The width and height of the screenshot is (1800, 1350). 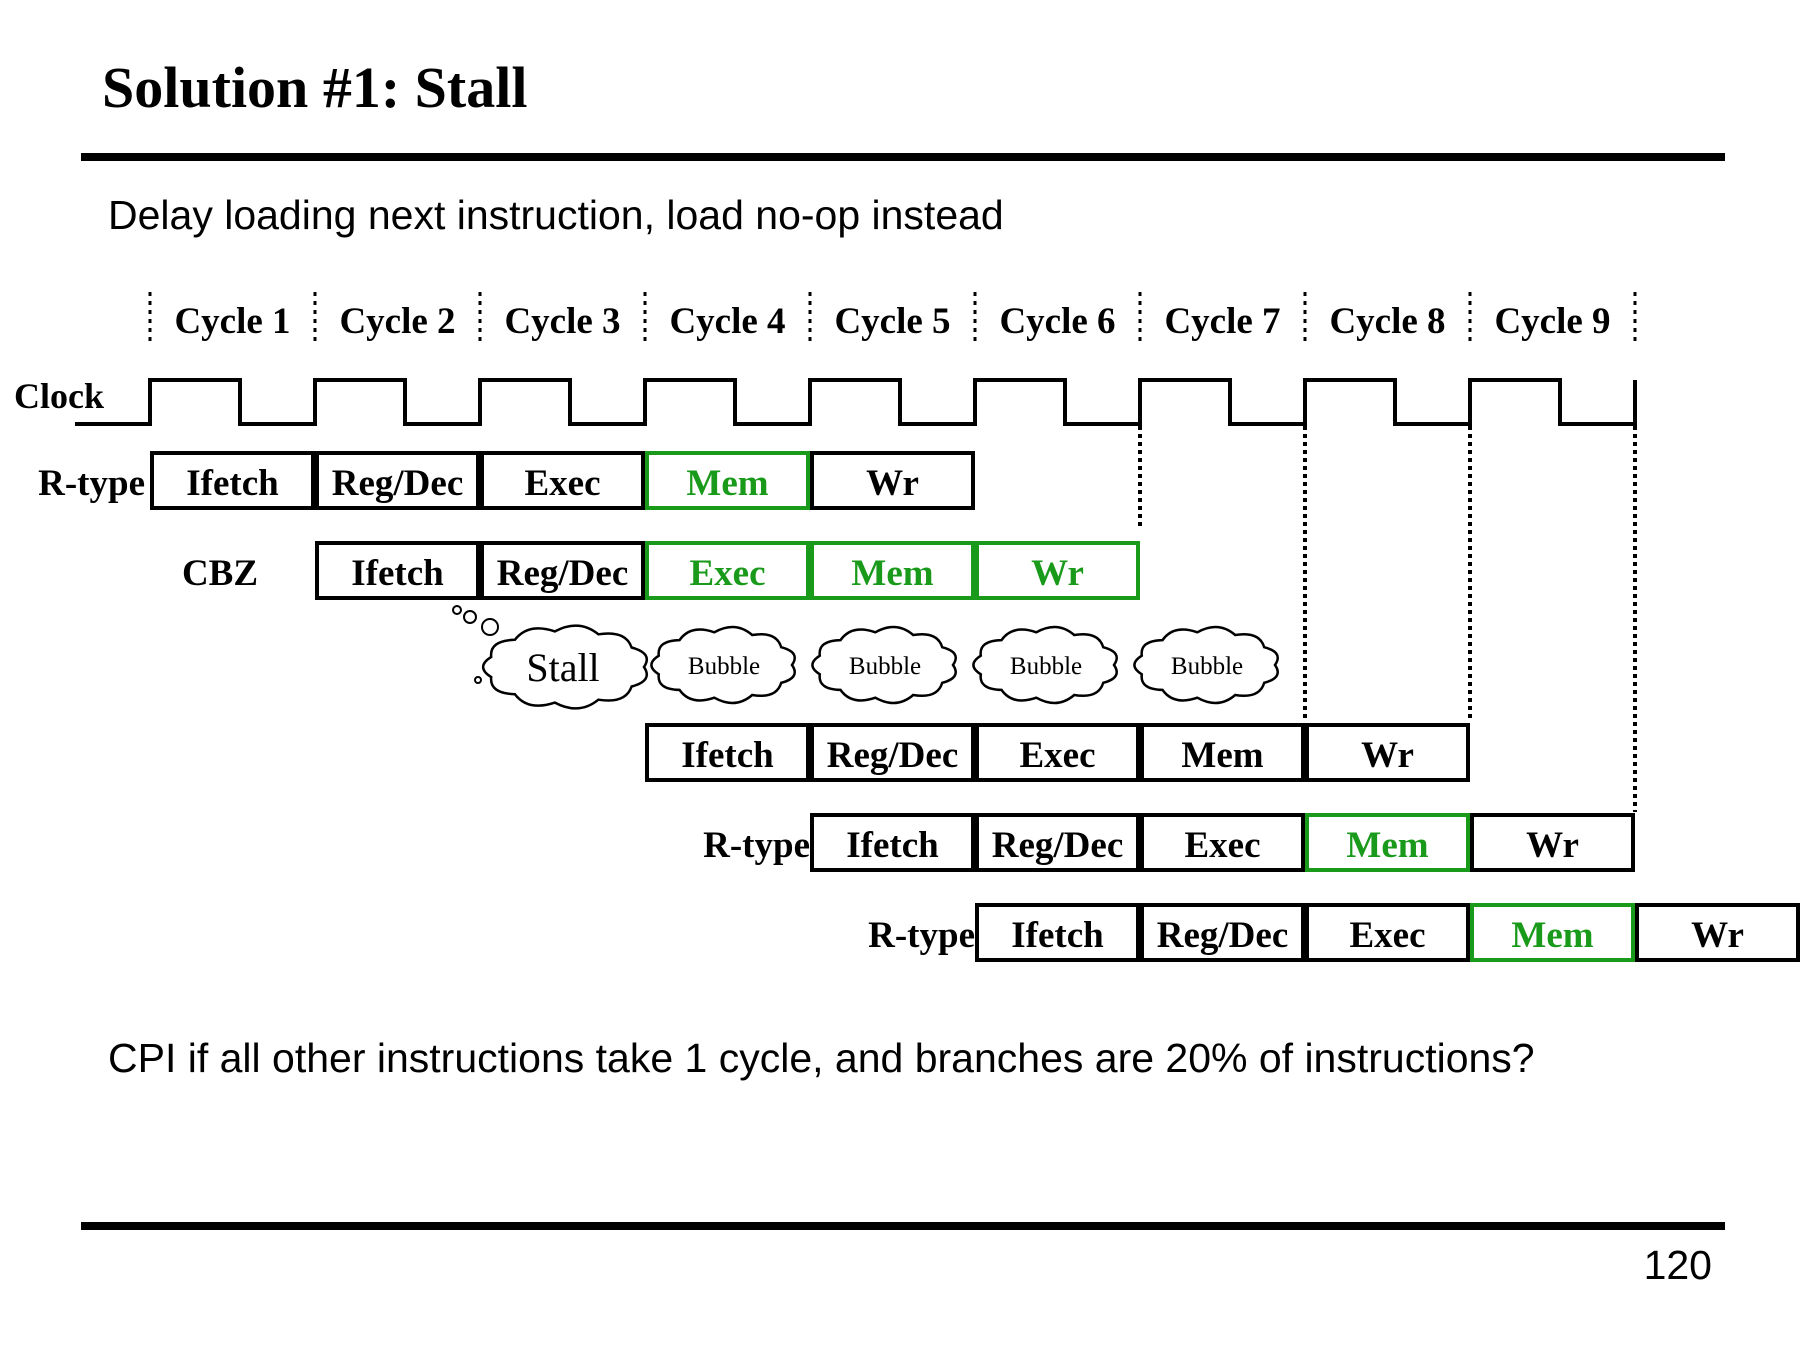 What do you see at coordinates (232, 321) in the screenshot?
I see `cycle-label: Cycle 1` at bounding box center [232, 321].